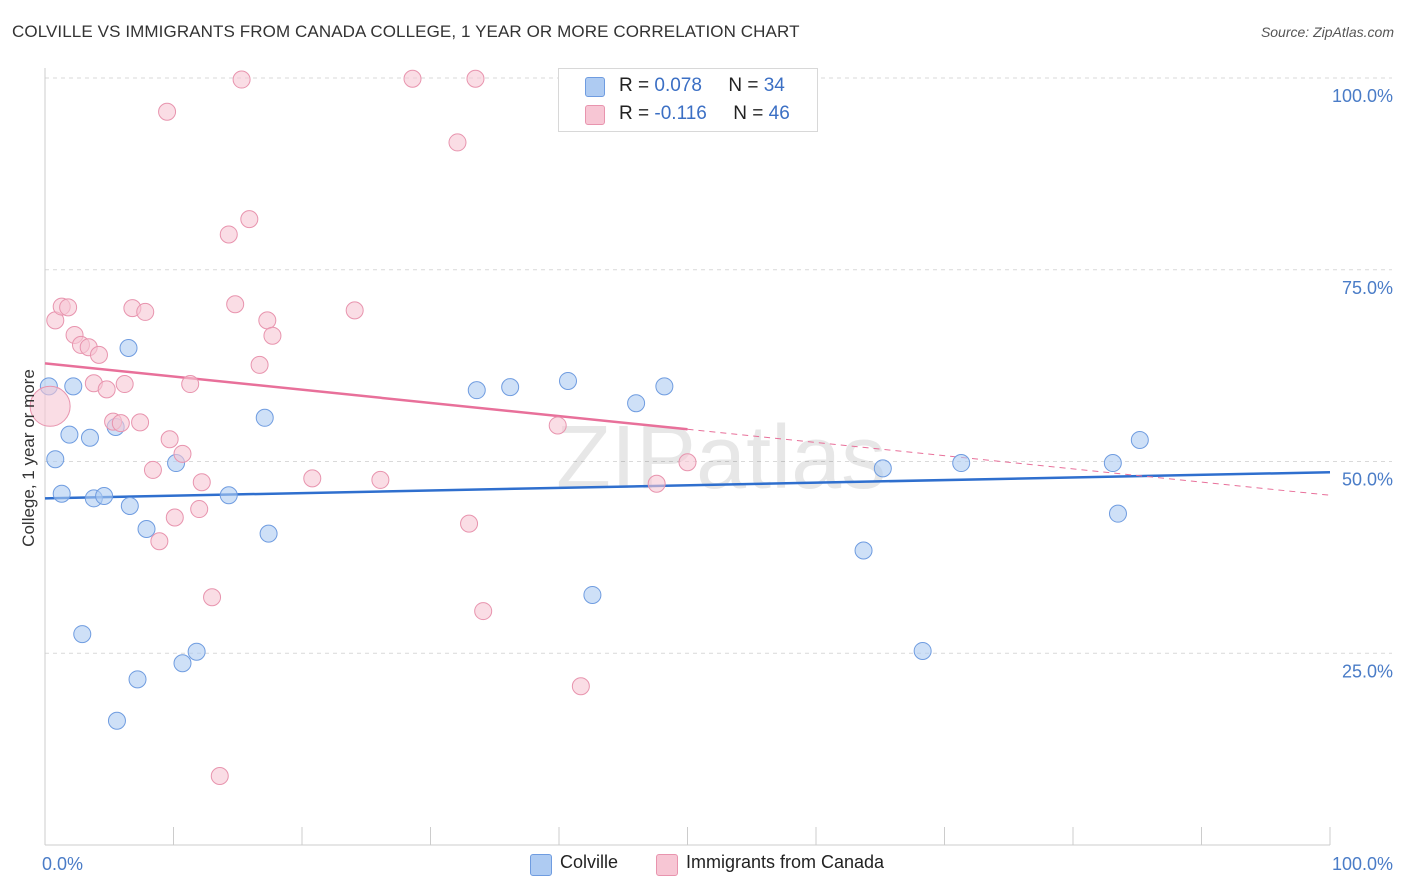 The width and height of the screenshot is (1406, 892). I want to click on r-value-canada: -0.116, so click(680, 113).